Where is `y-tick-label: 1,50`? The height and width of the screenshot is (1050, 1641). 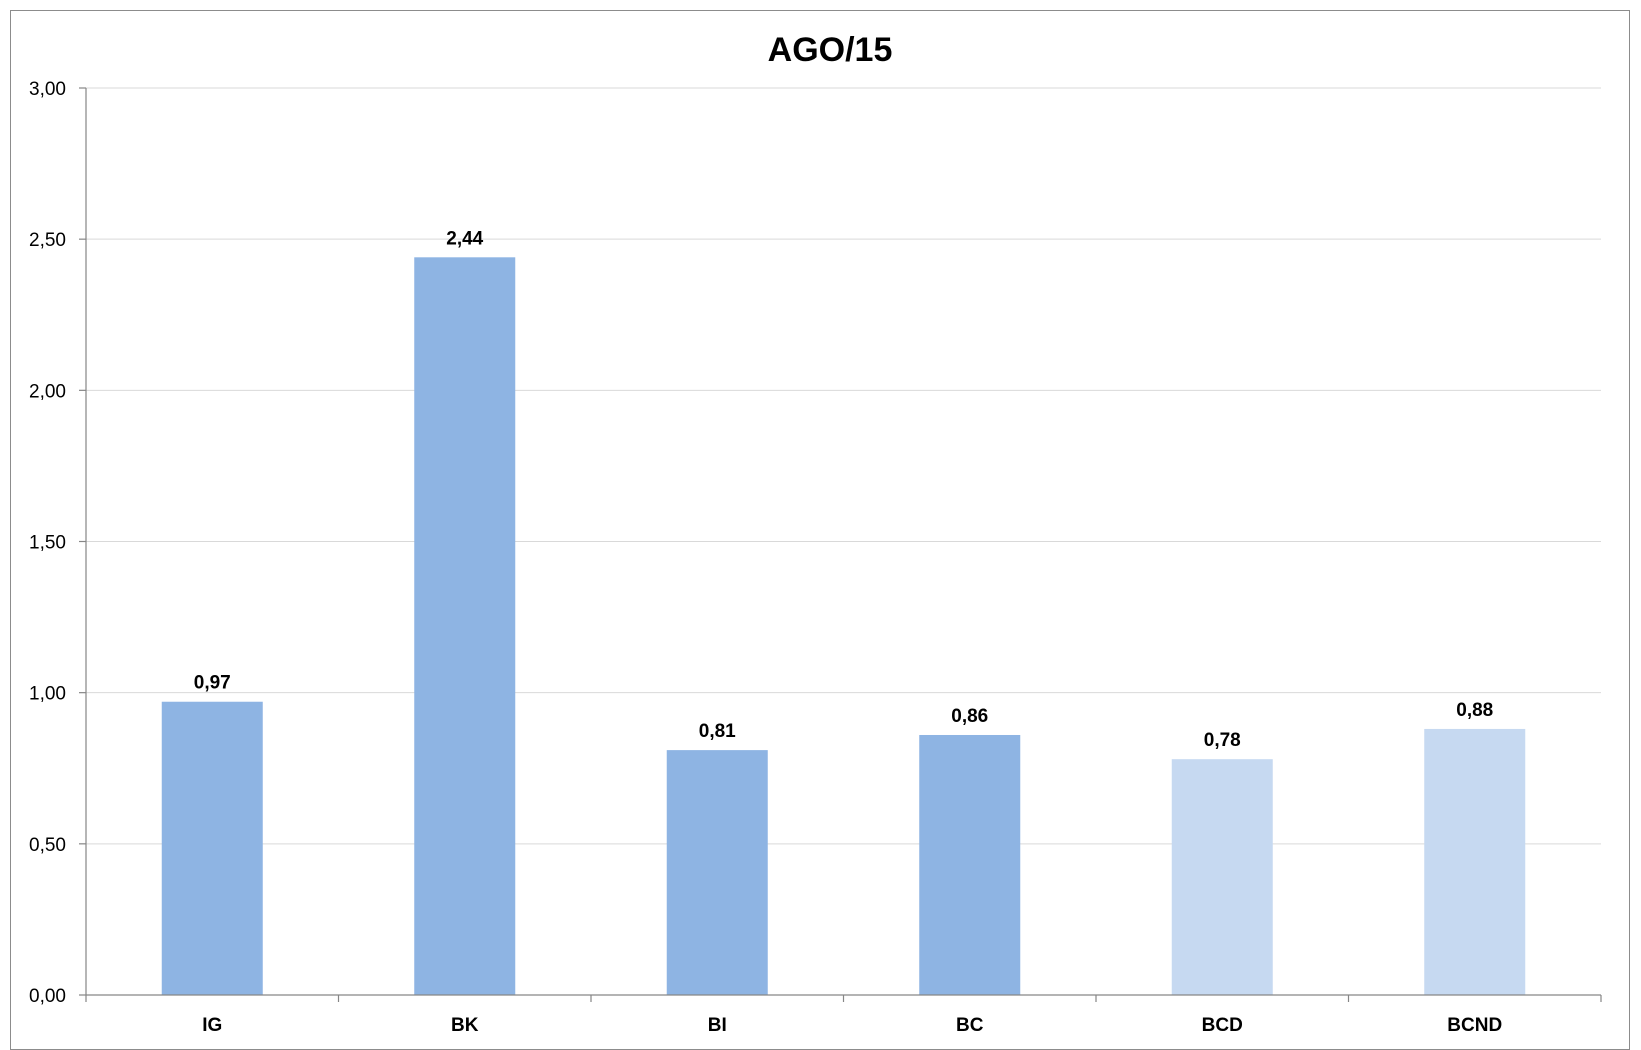
y-tick-label: 1,50 is located at coordinates (47, 543).